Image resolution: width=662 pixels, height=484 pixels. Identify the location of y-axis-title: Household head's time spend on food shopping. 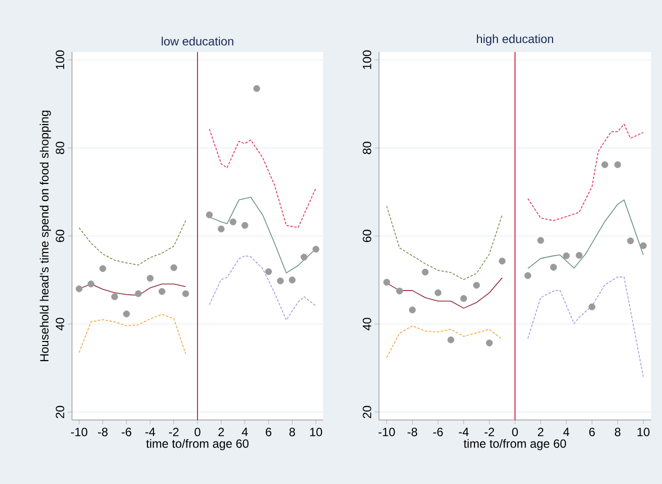
(45, 236).